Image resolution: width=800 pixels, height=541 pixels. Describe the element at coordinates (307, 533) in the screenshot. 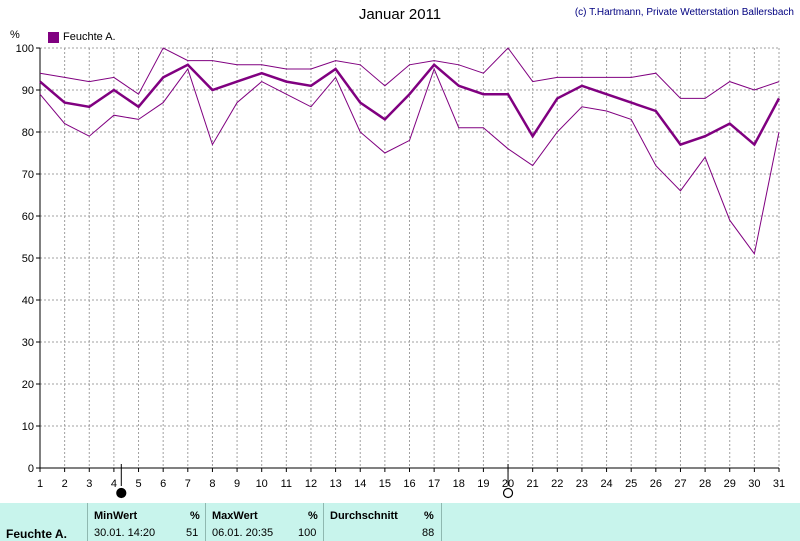

I see `max-value: 100` at that location.